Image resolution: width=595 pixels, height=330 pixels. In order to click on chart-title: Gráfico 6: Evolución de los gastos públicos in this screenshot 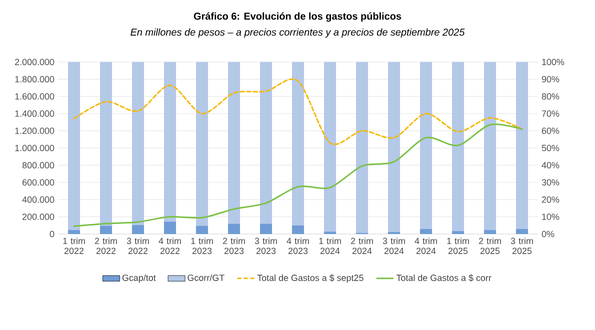, I will do `click(298, 17)`.